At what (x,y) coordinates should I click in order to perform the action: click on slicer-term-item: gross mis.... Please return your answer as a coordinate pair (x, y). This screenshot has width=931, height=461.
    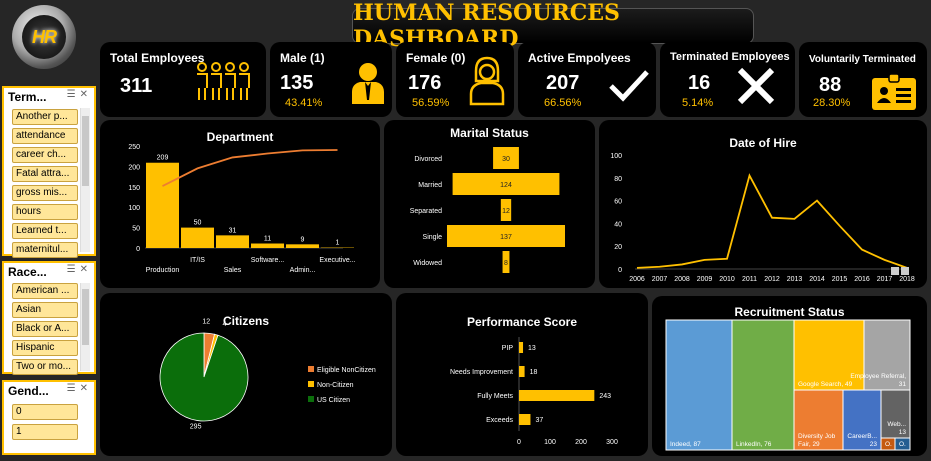
    Looking at the image, I should click on (45, 193).